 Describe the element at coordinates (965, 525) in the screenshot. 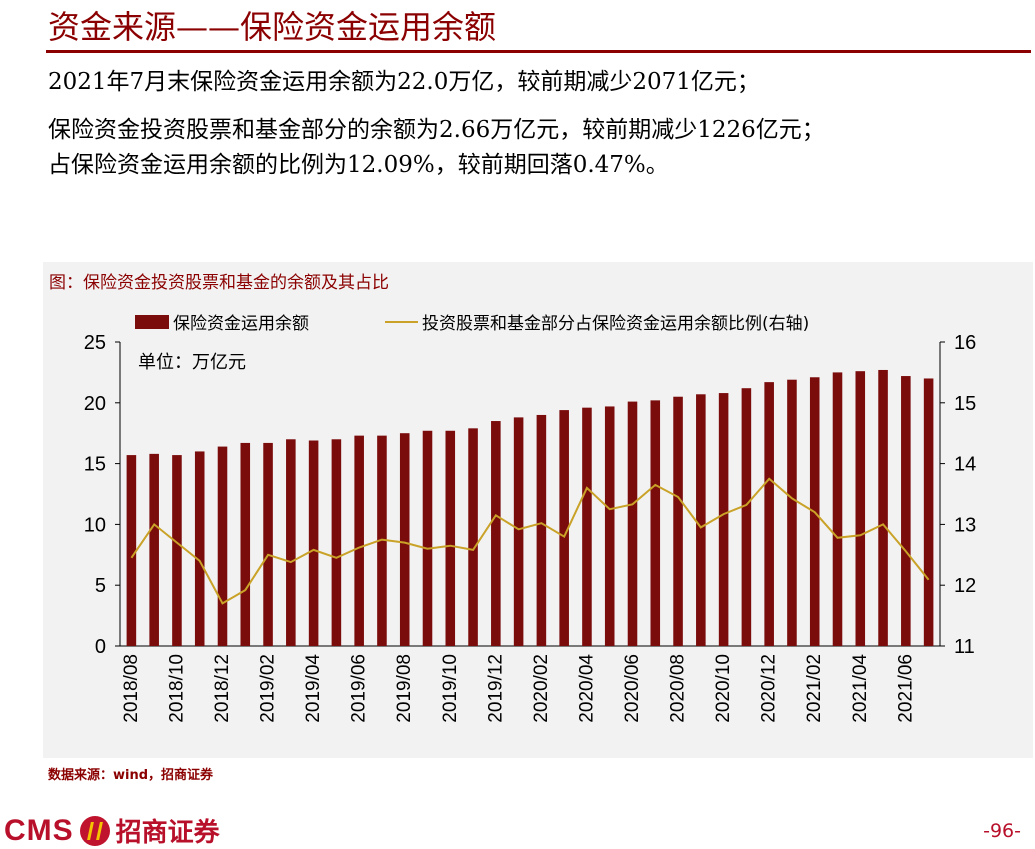

I see `right-axis-tick-label: 13` at that location.